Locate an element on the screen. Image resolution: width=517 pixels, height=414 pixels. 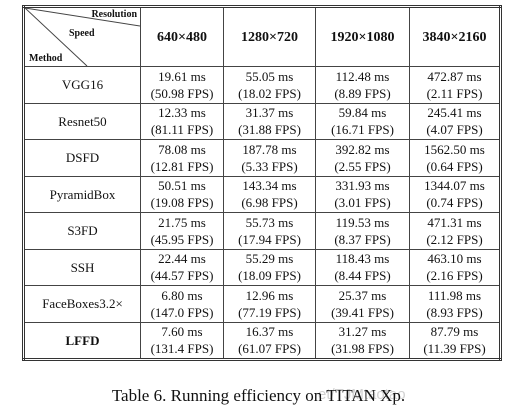
time-text: 7.60 ms is located at coordinates (182, 332).